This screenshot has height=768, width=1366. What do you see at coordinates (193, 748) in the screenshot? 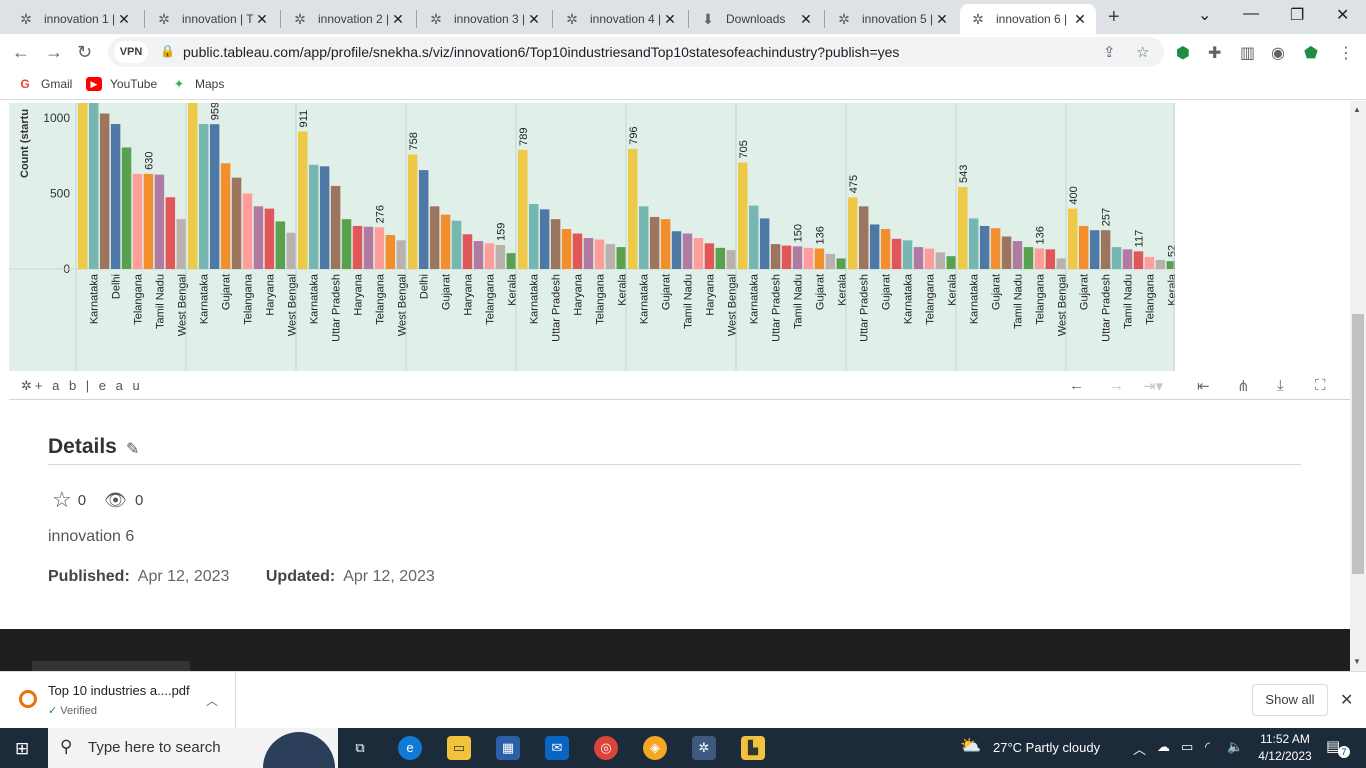
I see `taskbar-search: ⚲ Type here to search` at bounding box center [193, 748].